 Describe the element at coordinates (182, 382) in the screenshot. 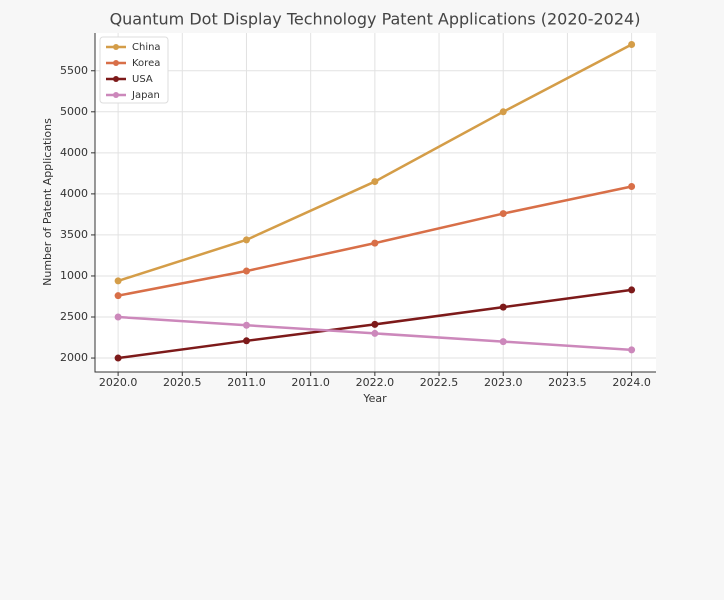

I see `x-tick-label: 2020.5` at that location.